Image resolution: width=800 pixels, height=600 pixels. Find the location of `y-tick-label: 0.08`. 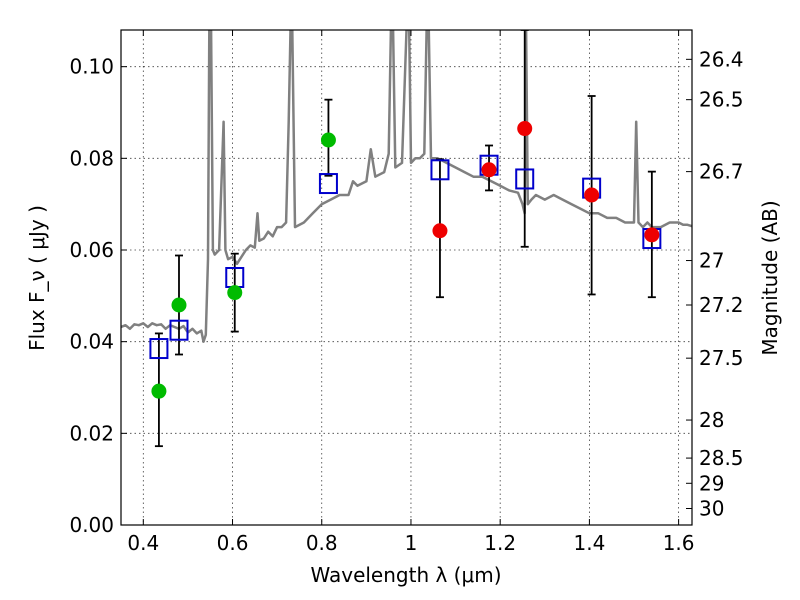

y-tick-label: 0.08 is located at coordinates (91, 158).